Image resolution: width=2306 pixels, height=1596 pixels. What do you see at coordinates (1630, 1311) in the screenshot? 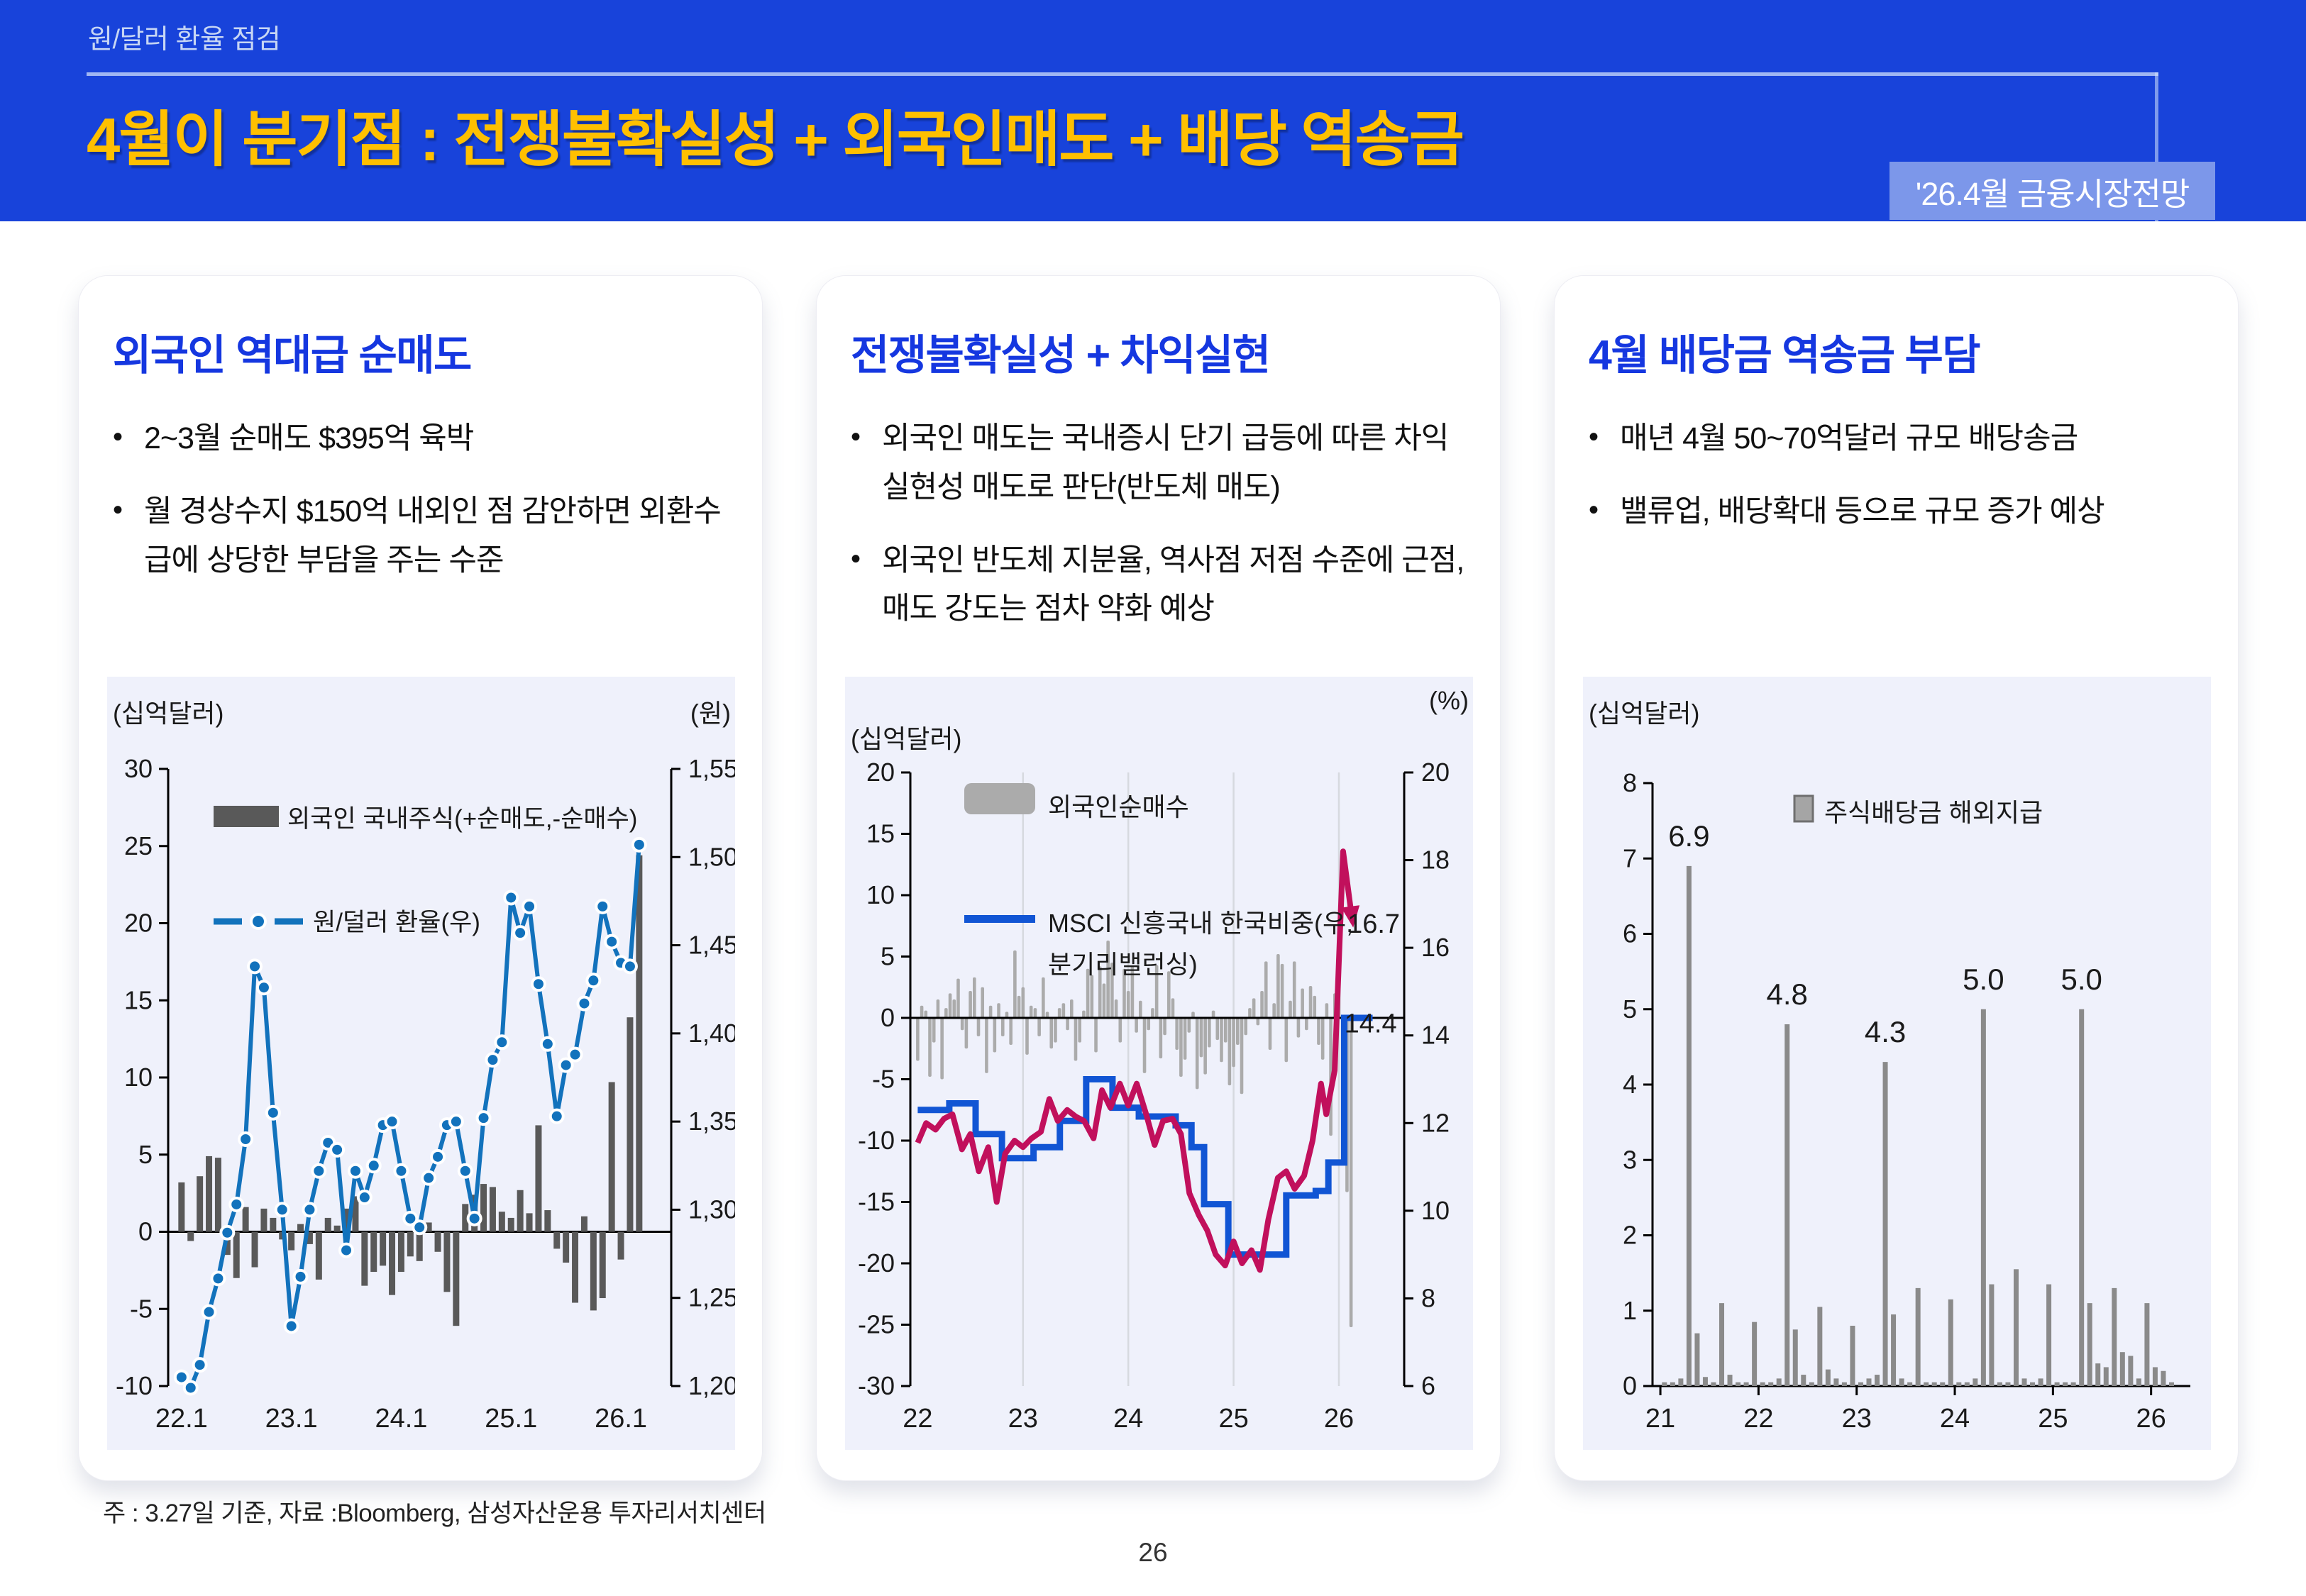
I see `svg-text: 1` at bounding box center [1630, 1311].